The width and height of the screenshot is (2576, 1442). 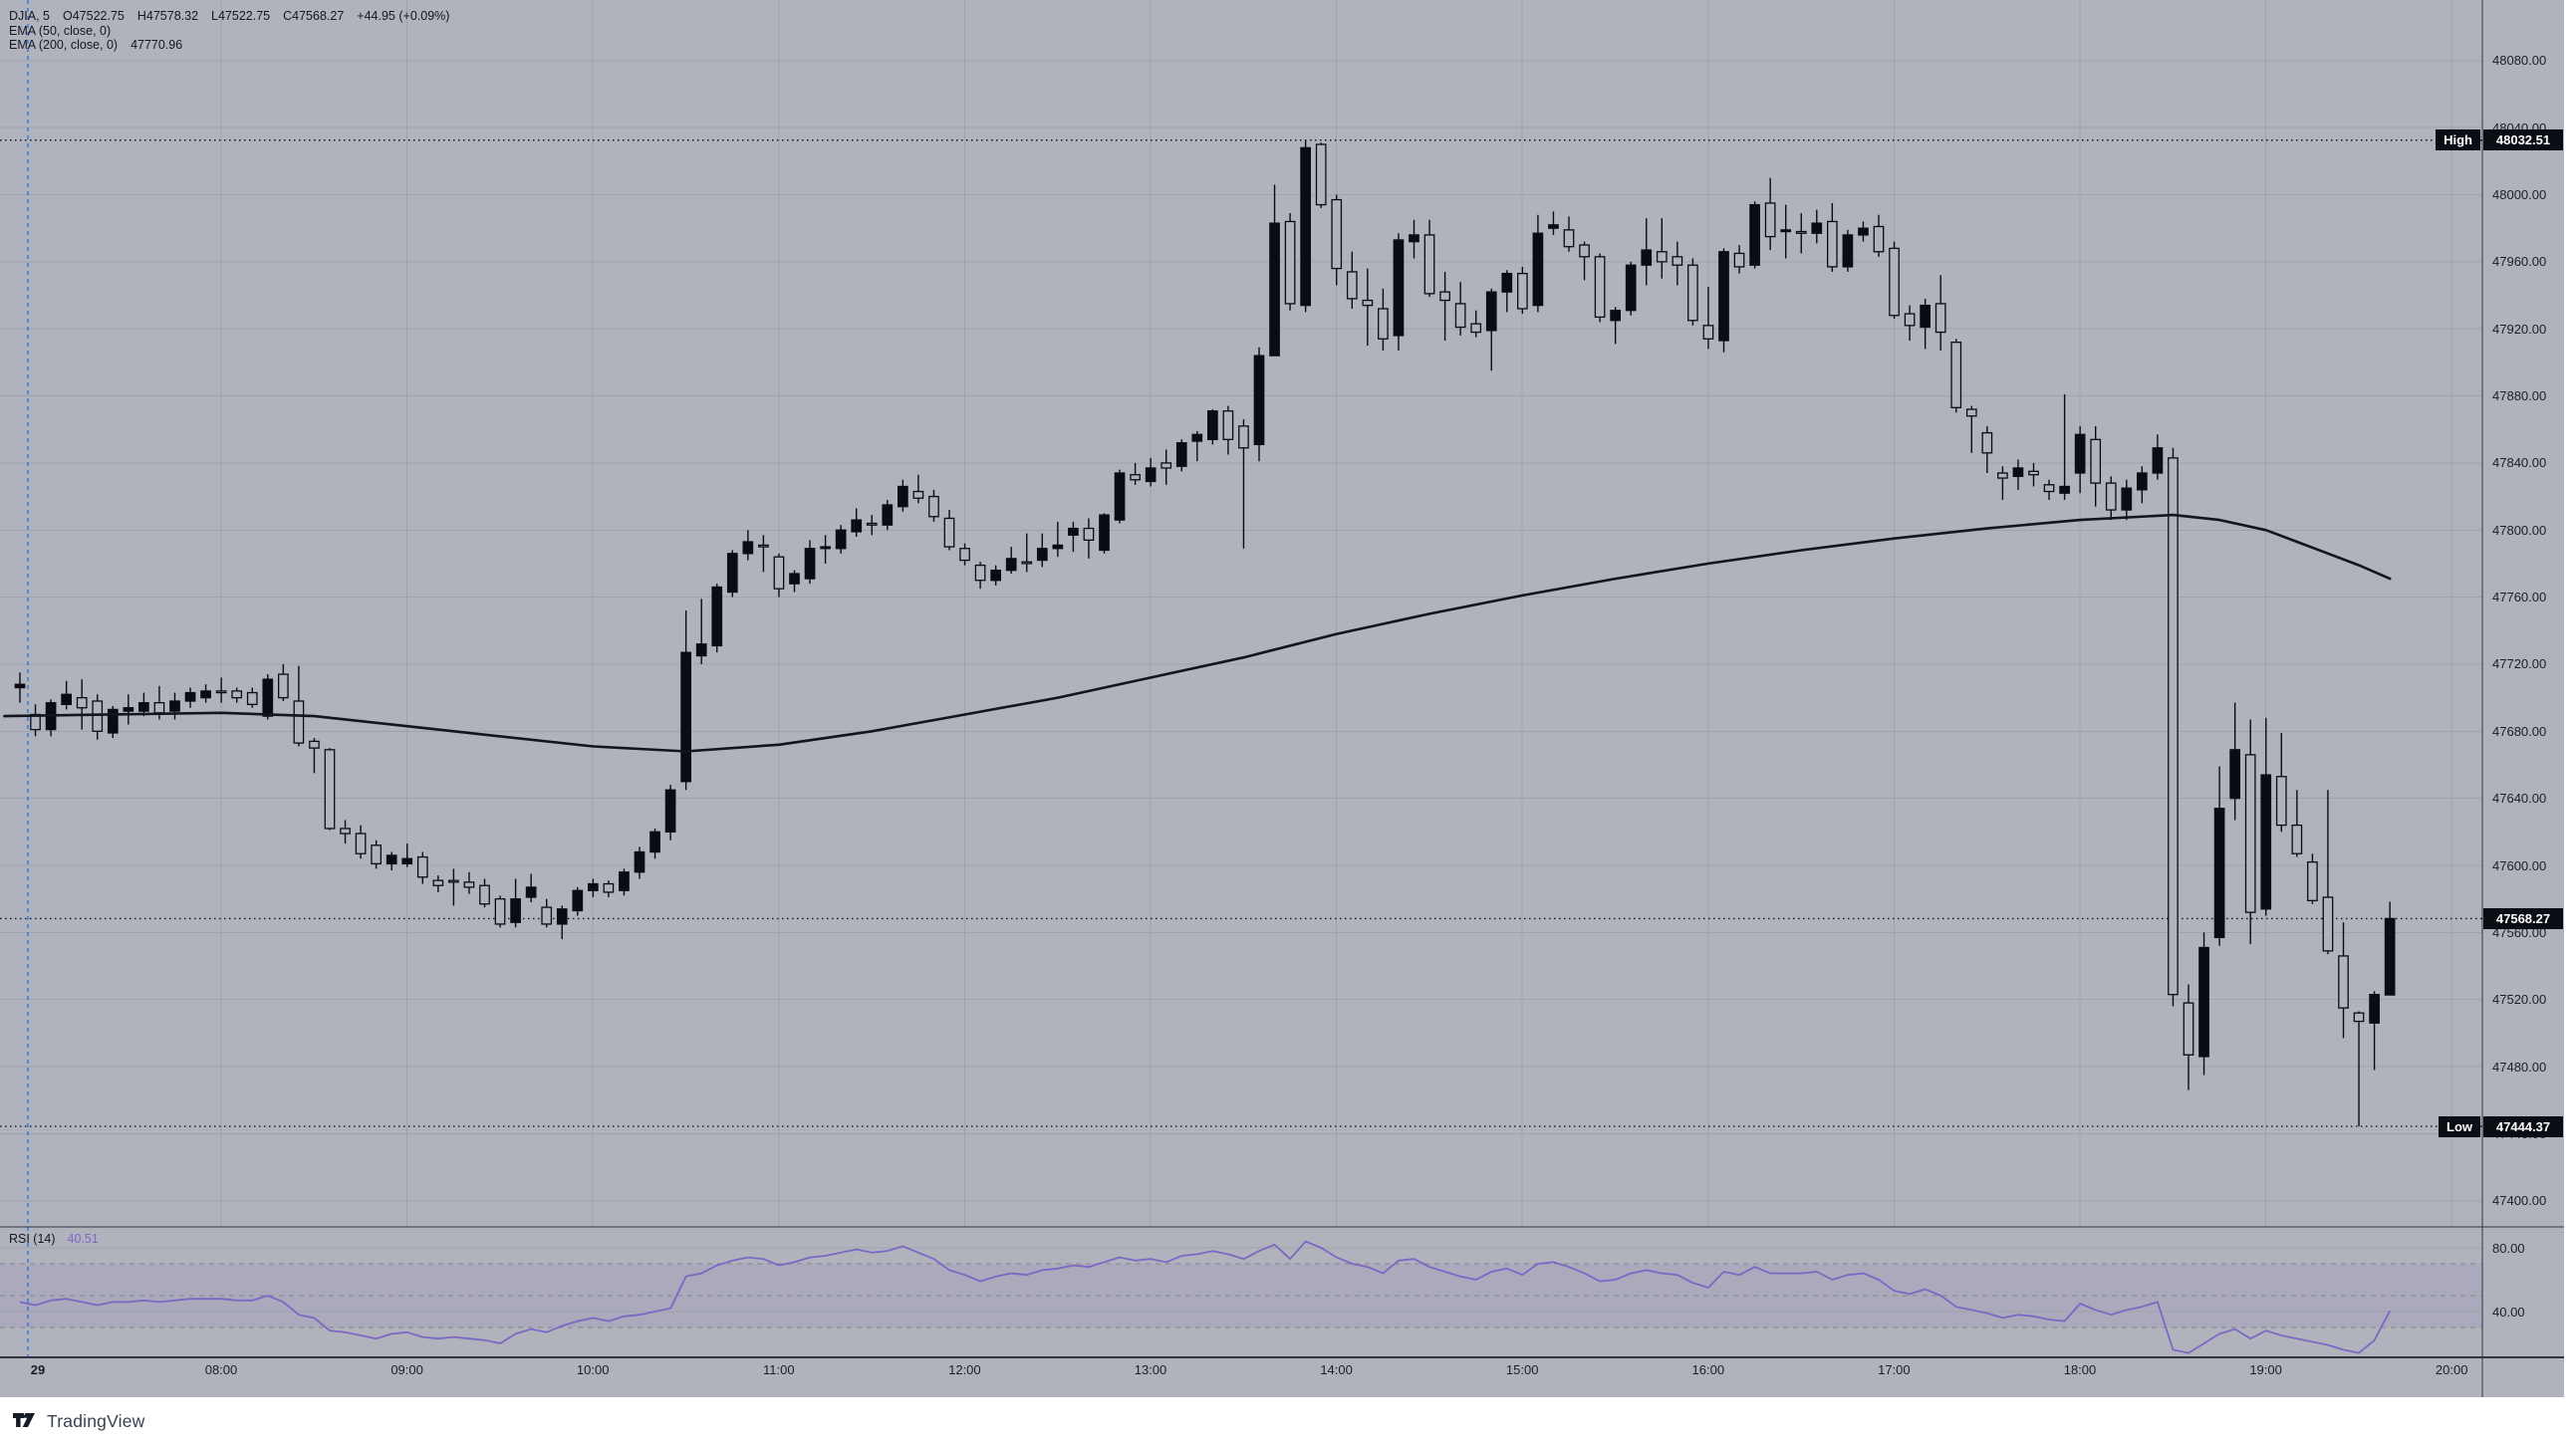 What do you see at coordinates (2459, 1126) in the screenshot?
I see `low-label-chip: Low` at bounding box center [2459, 1126].